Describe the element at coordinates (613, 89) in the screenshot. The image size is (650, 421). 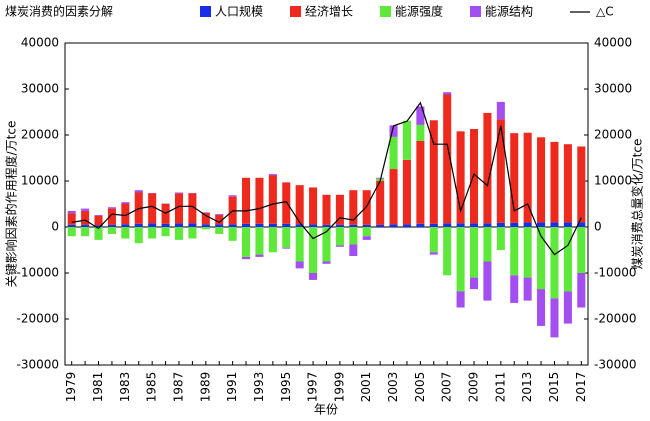
I see `y2-tick-label: 30000` at that location.